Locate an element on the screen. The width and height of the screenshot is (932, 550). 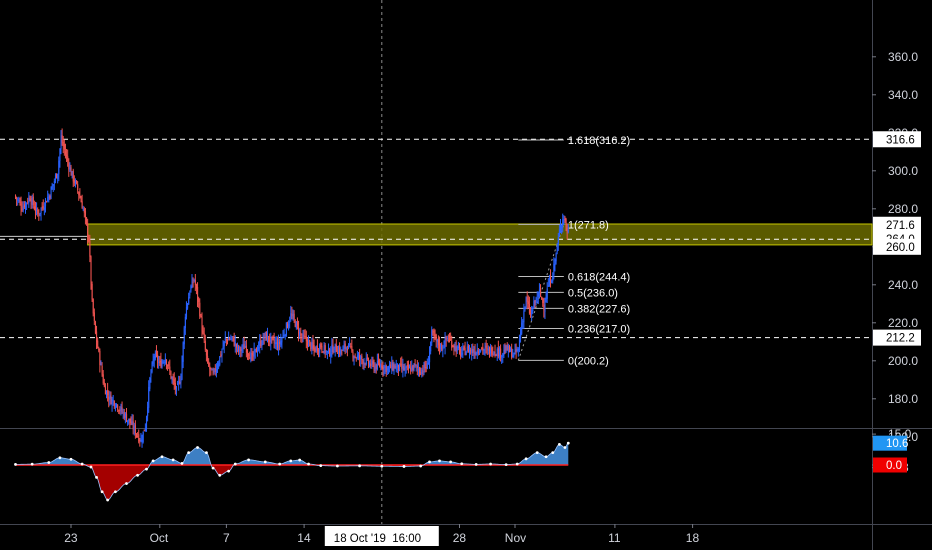
resistance-zone is located at coordinates (480, 234).